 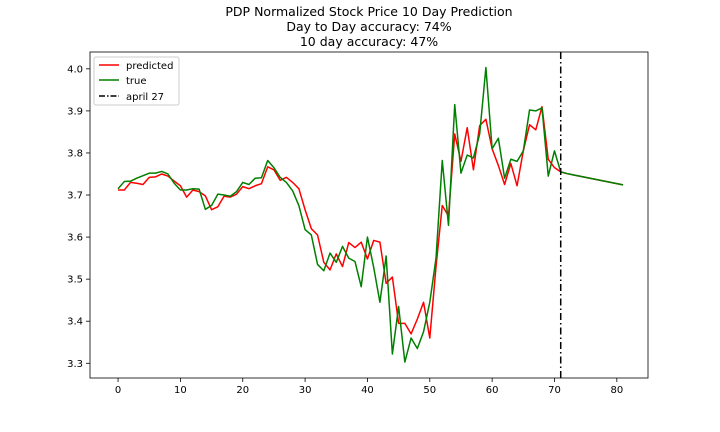 I want to click on legend-box, so click(x=136, y=81).